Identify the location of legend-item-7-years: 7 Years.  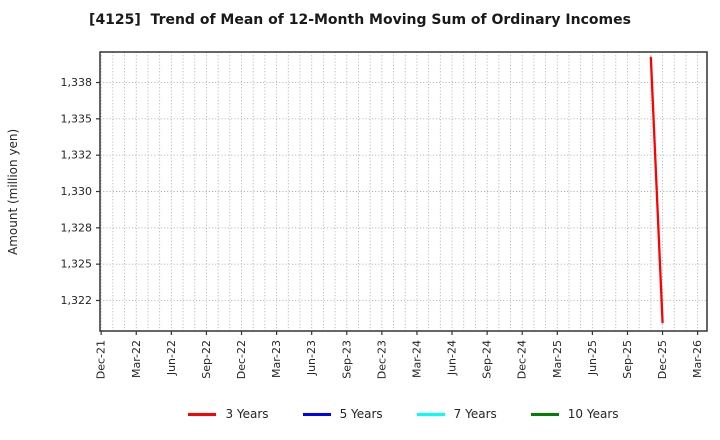
(456, 414).